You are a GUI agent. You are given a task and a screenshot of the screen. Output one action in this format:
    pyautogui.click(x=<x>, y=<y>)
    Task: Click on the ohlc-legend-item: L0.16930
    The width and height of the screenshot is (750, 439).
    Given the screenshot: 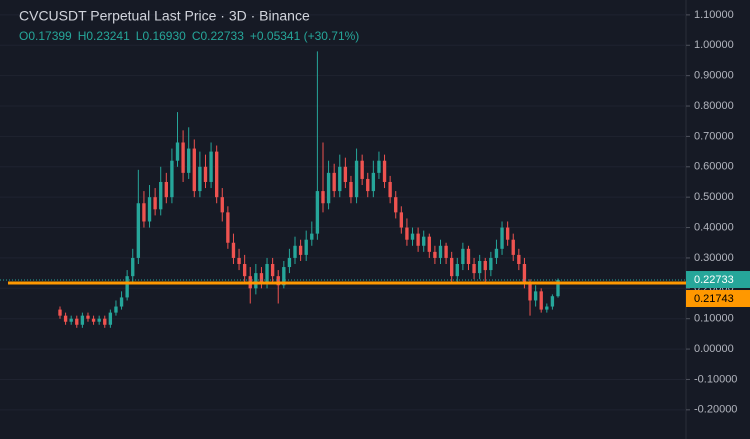 What is the action you would take?
    pyautogui.click(x=161, y=36)
    